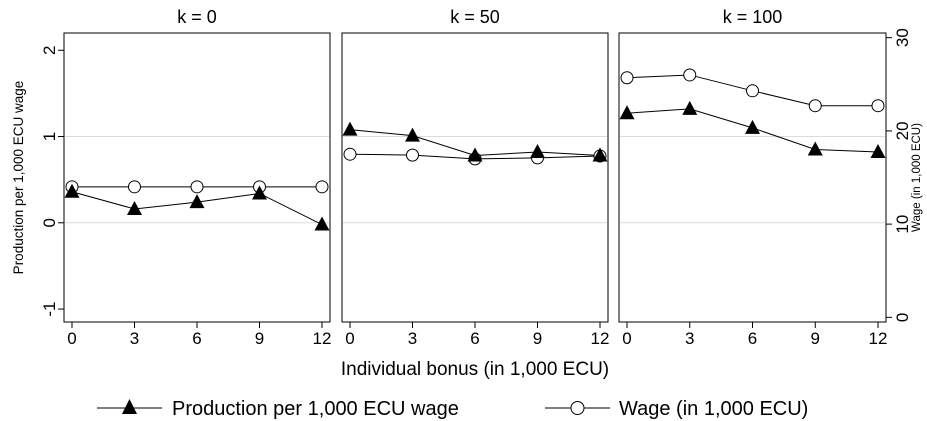 This screenshot has width=927, height=421. I want to click on panel-title: k = 100, so click(753, 17).